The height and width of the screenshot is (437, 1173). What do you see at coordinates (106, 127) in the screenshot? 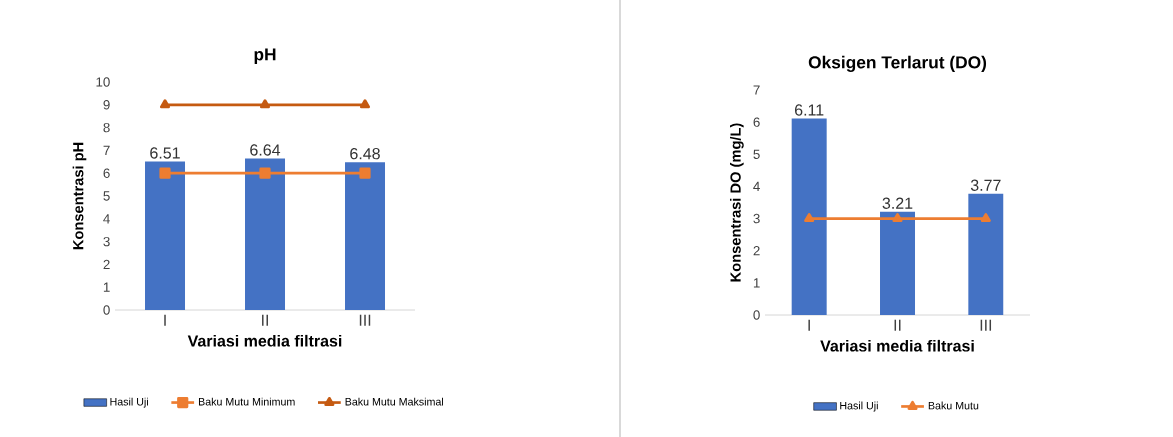
I see `y-tick-label: 8` at bounding box center [106, 127].